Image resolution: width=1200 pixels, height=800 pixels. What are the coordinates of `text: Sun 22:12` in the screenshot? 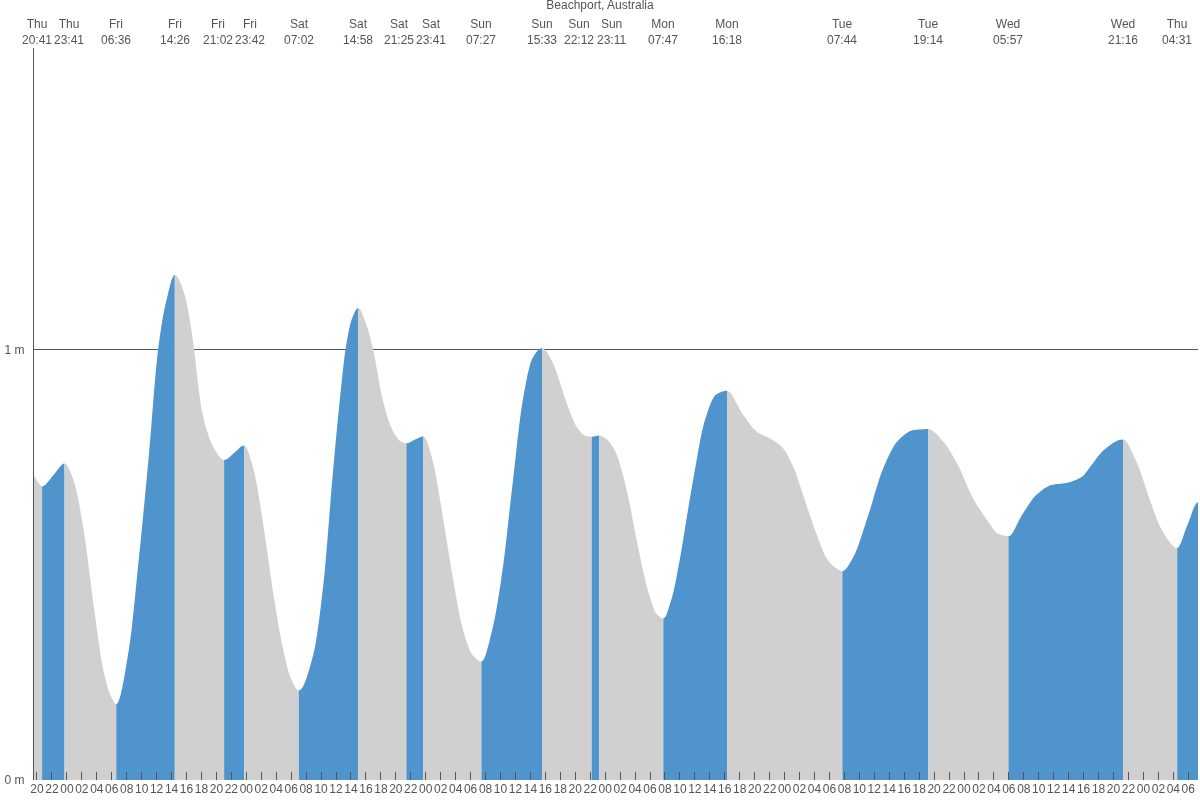 It's located at (579, 32).